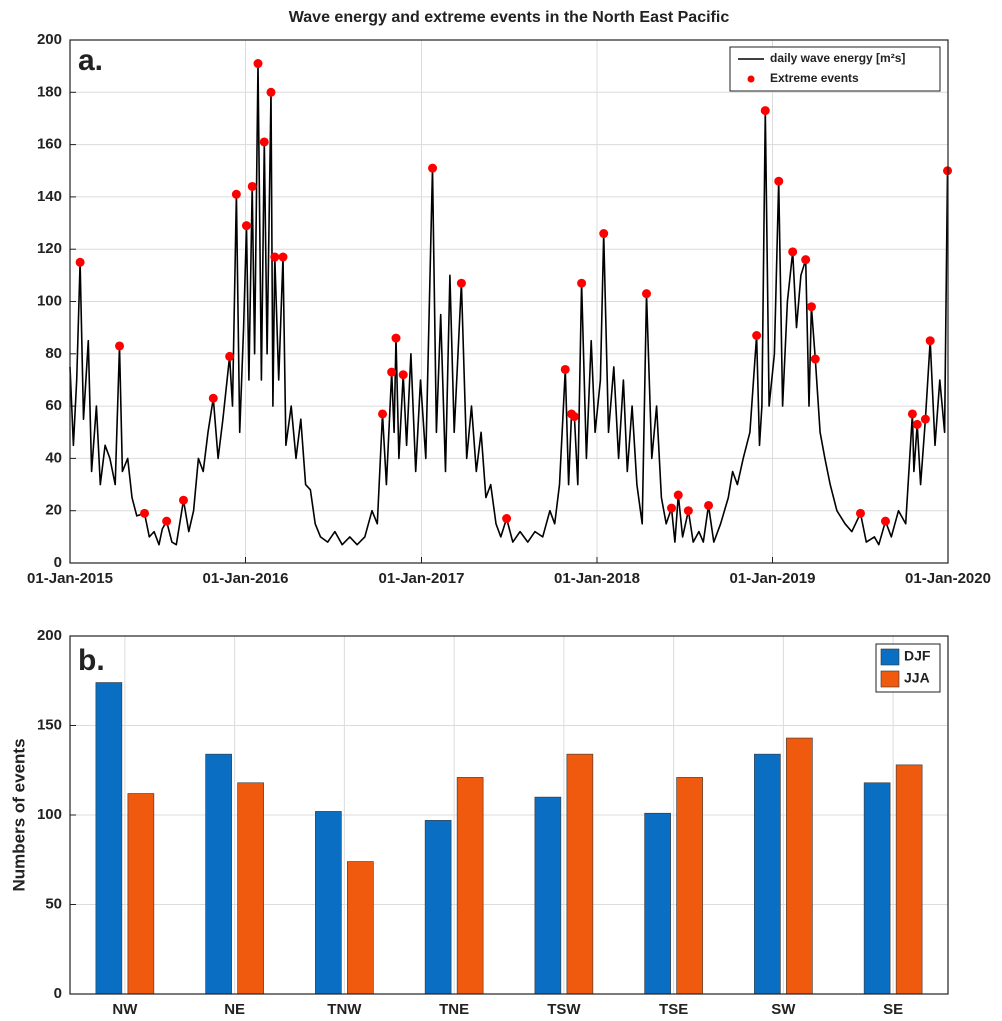 The width and height of the screenshot is (1002, 1021). Describe the element at coordinates (49, 196) in the screenshot. I see `y-tick-label: 140` at that location.